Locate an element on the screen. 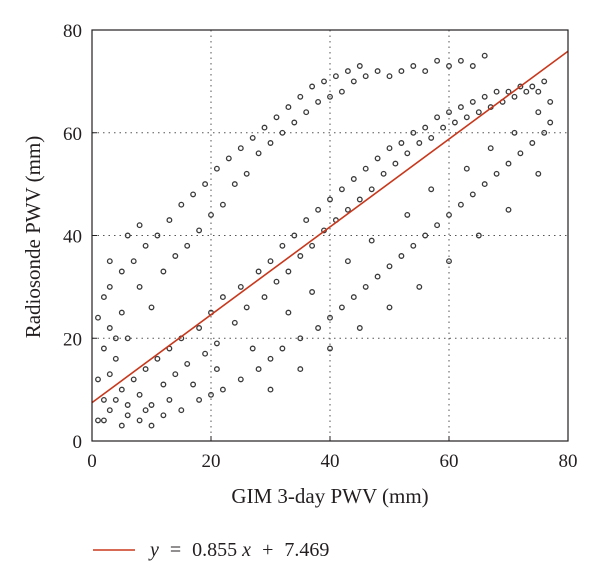 Image resolution: width=600 pixels, height=587 pixels. legend-intercept: 7.469 is located at coordinates (306, 550).